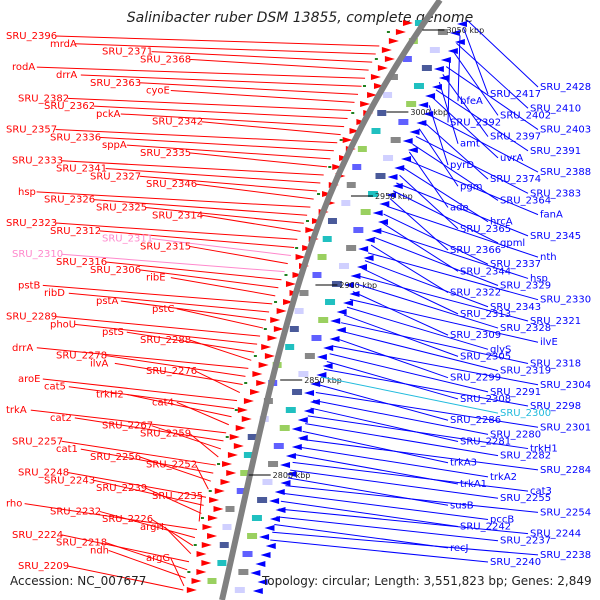 The width and height of the screenshot is (600, 600). What do you see at coordinates (565, 130) in the screenshot?
I see `gene-label-right: SRU_2403` at bounding box center [565, 130].